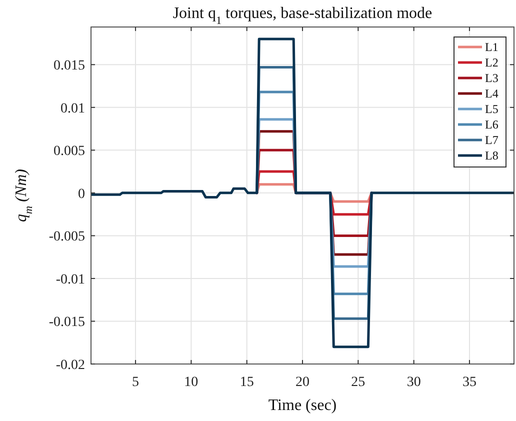 The height and width of the screenshot is (421, 516). Describe the element at coordinates (491, 78) in the screenshot. I see `legend-label: L3` at that location.